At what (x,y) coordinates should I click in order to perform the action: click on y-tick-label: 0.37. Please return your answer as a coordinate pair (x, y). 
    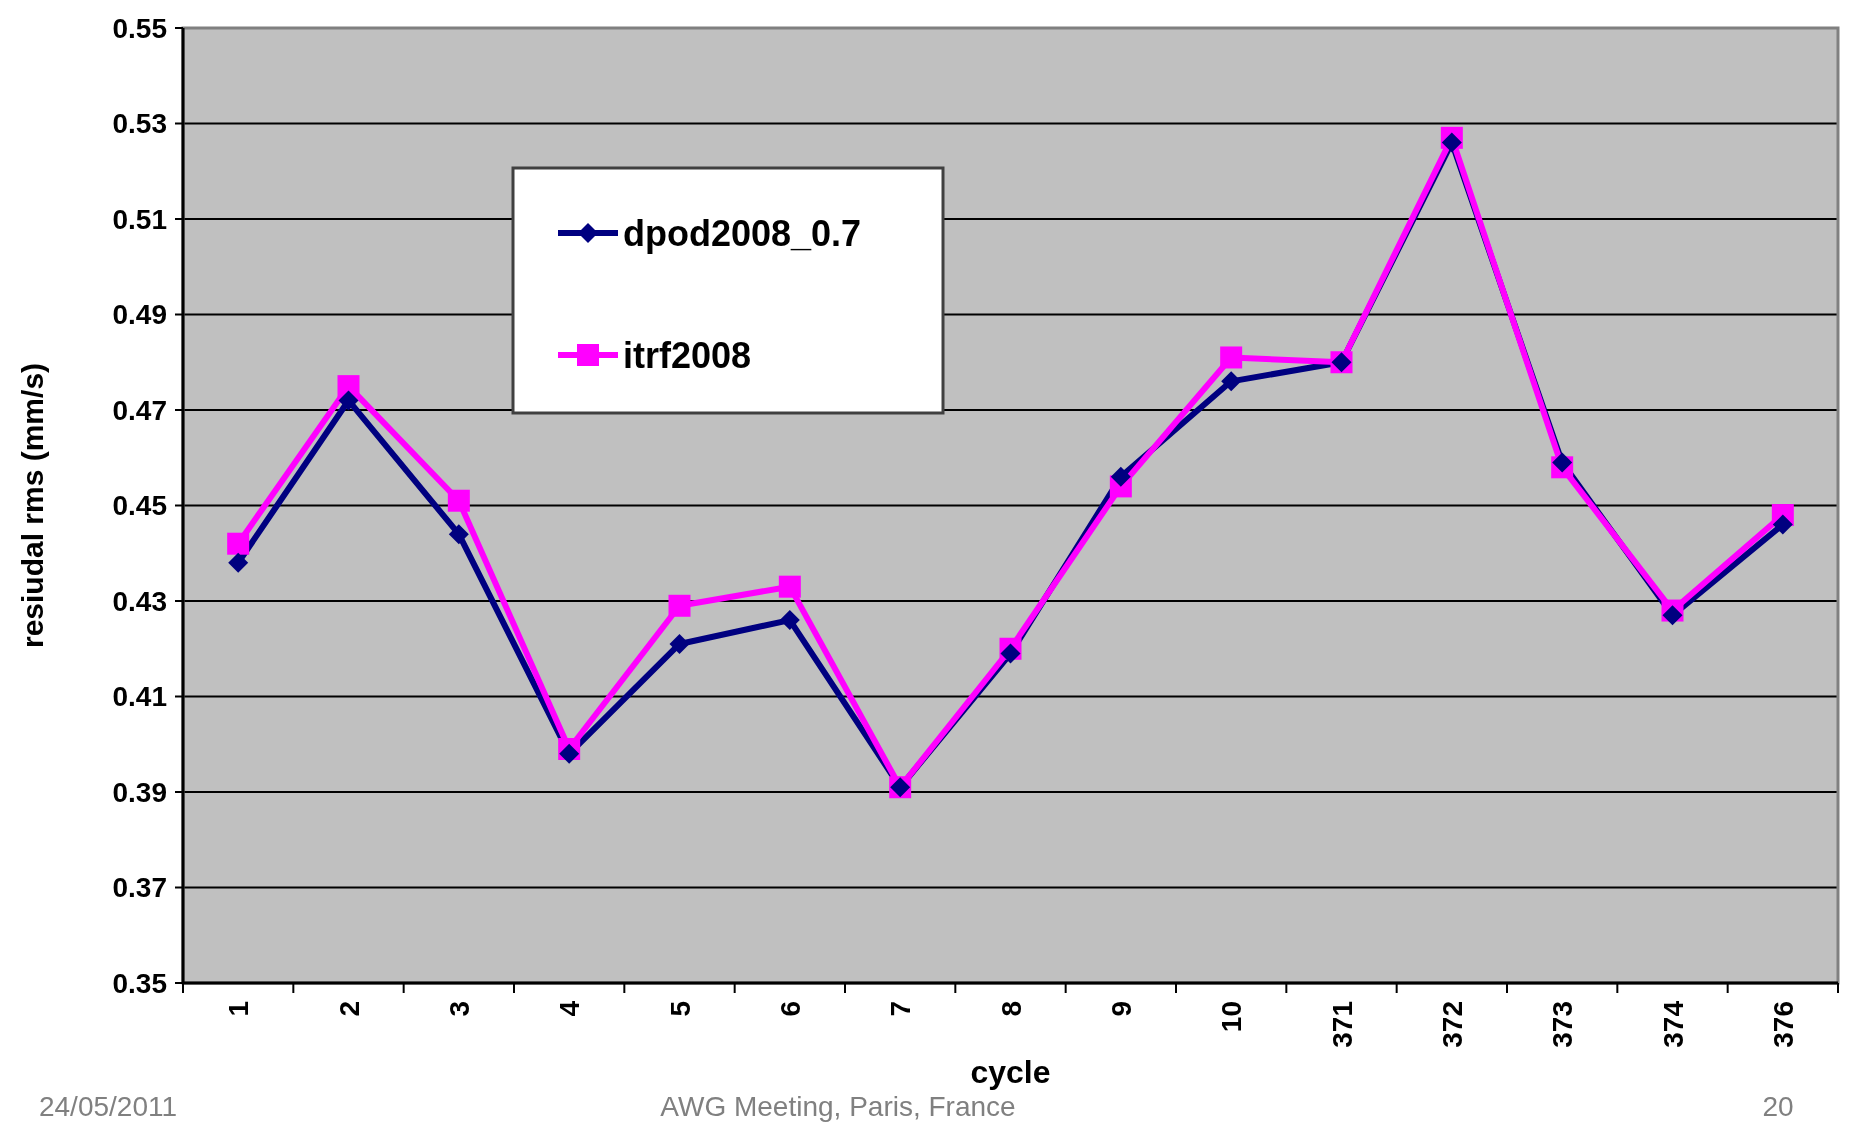
    Looking at the image, I should click on (139, 888).